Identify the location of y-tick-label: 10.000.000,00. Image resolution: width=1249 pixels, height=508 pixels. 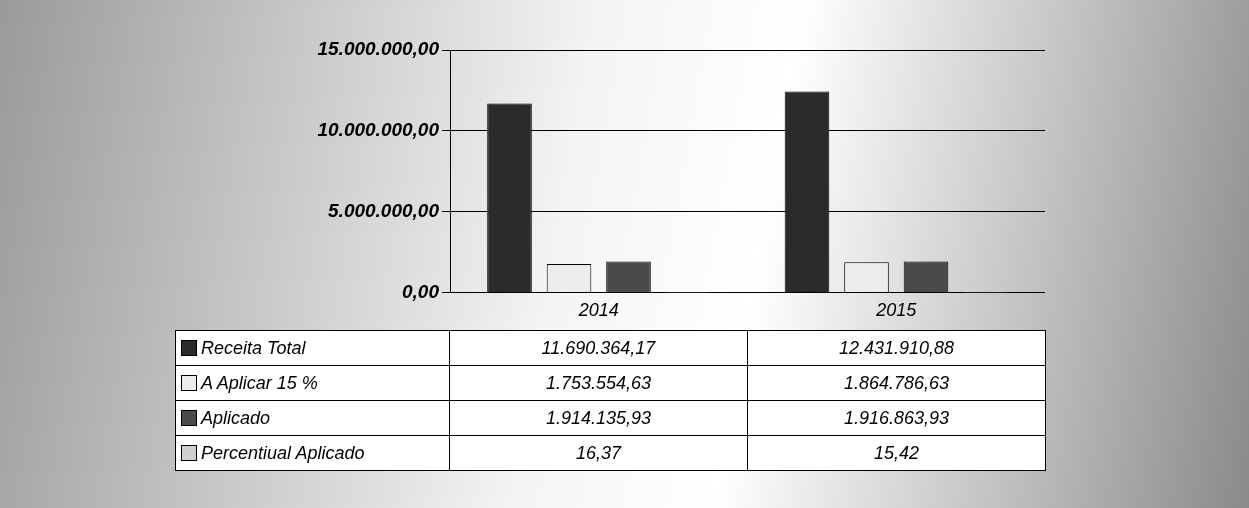
(378, 130).